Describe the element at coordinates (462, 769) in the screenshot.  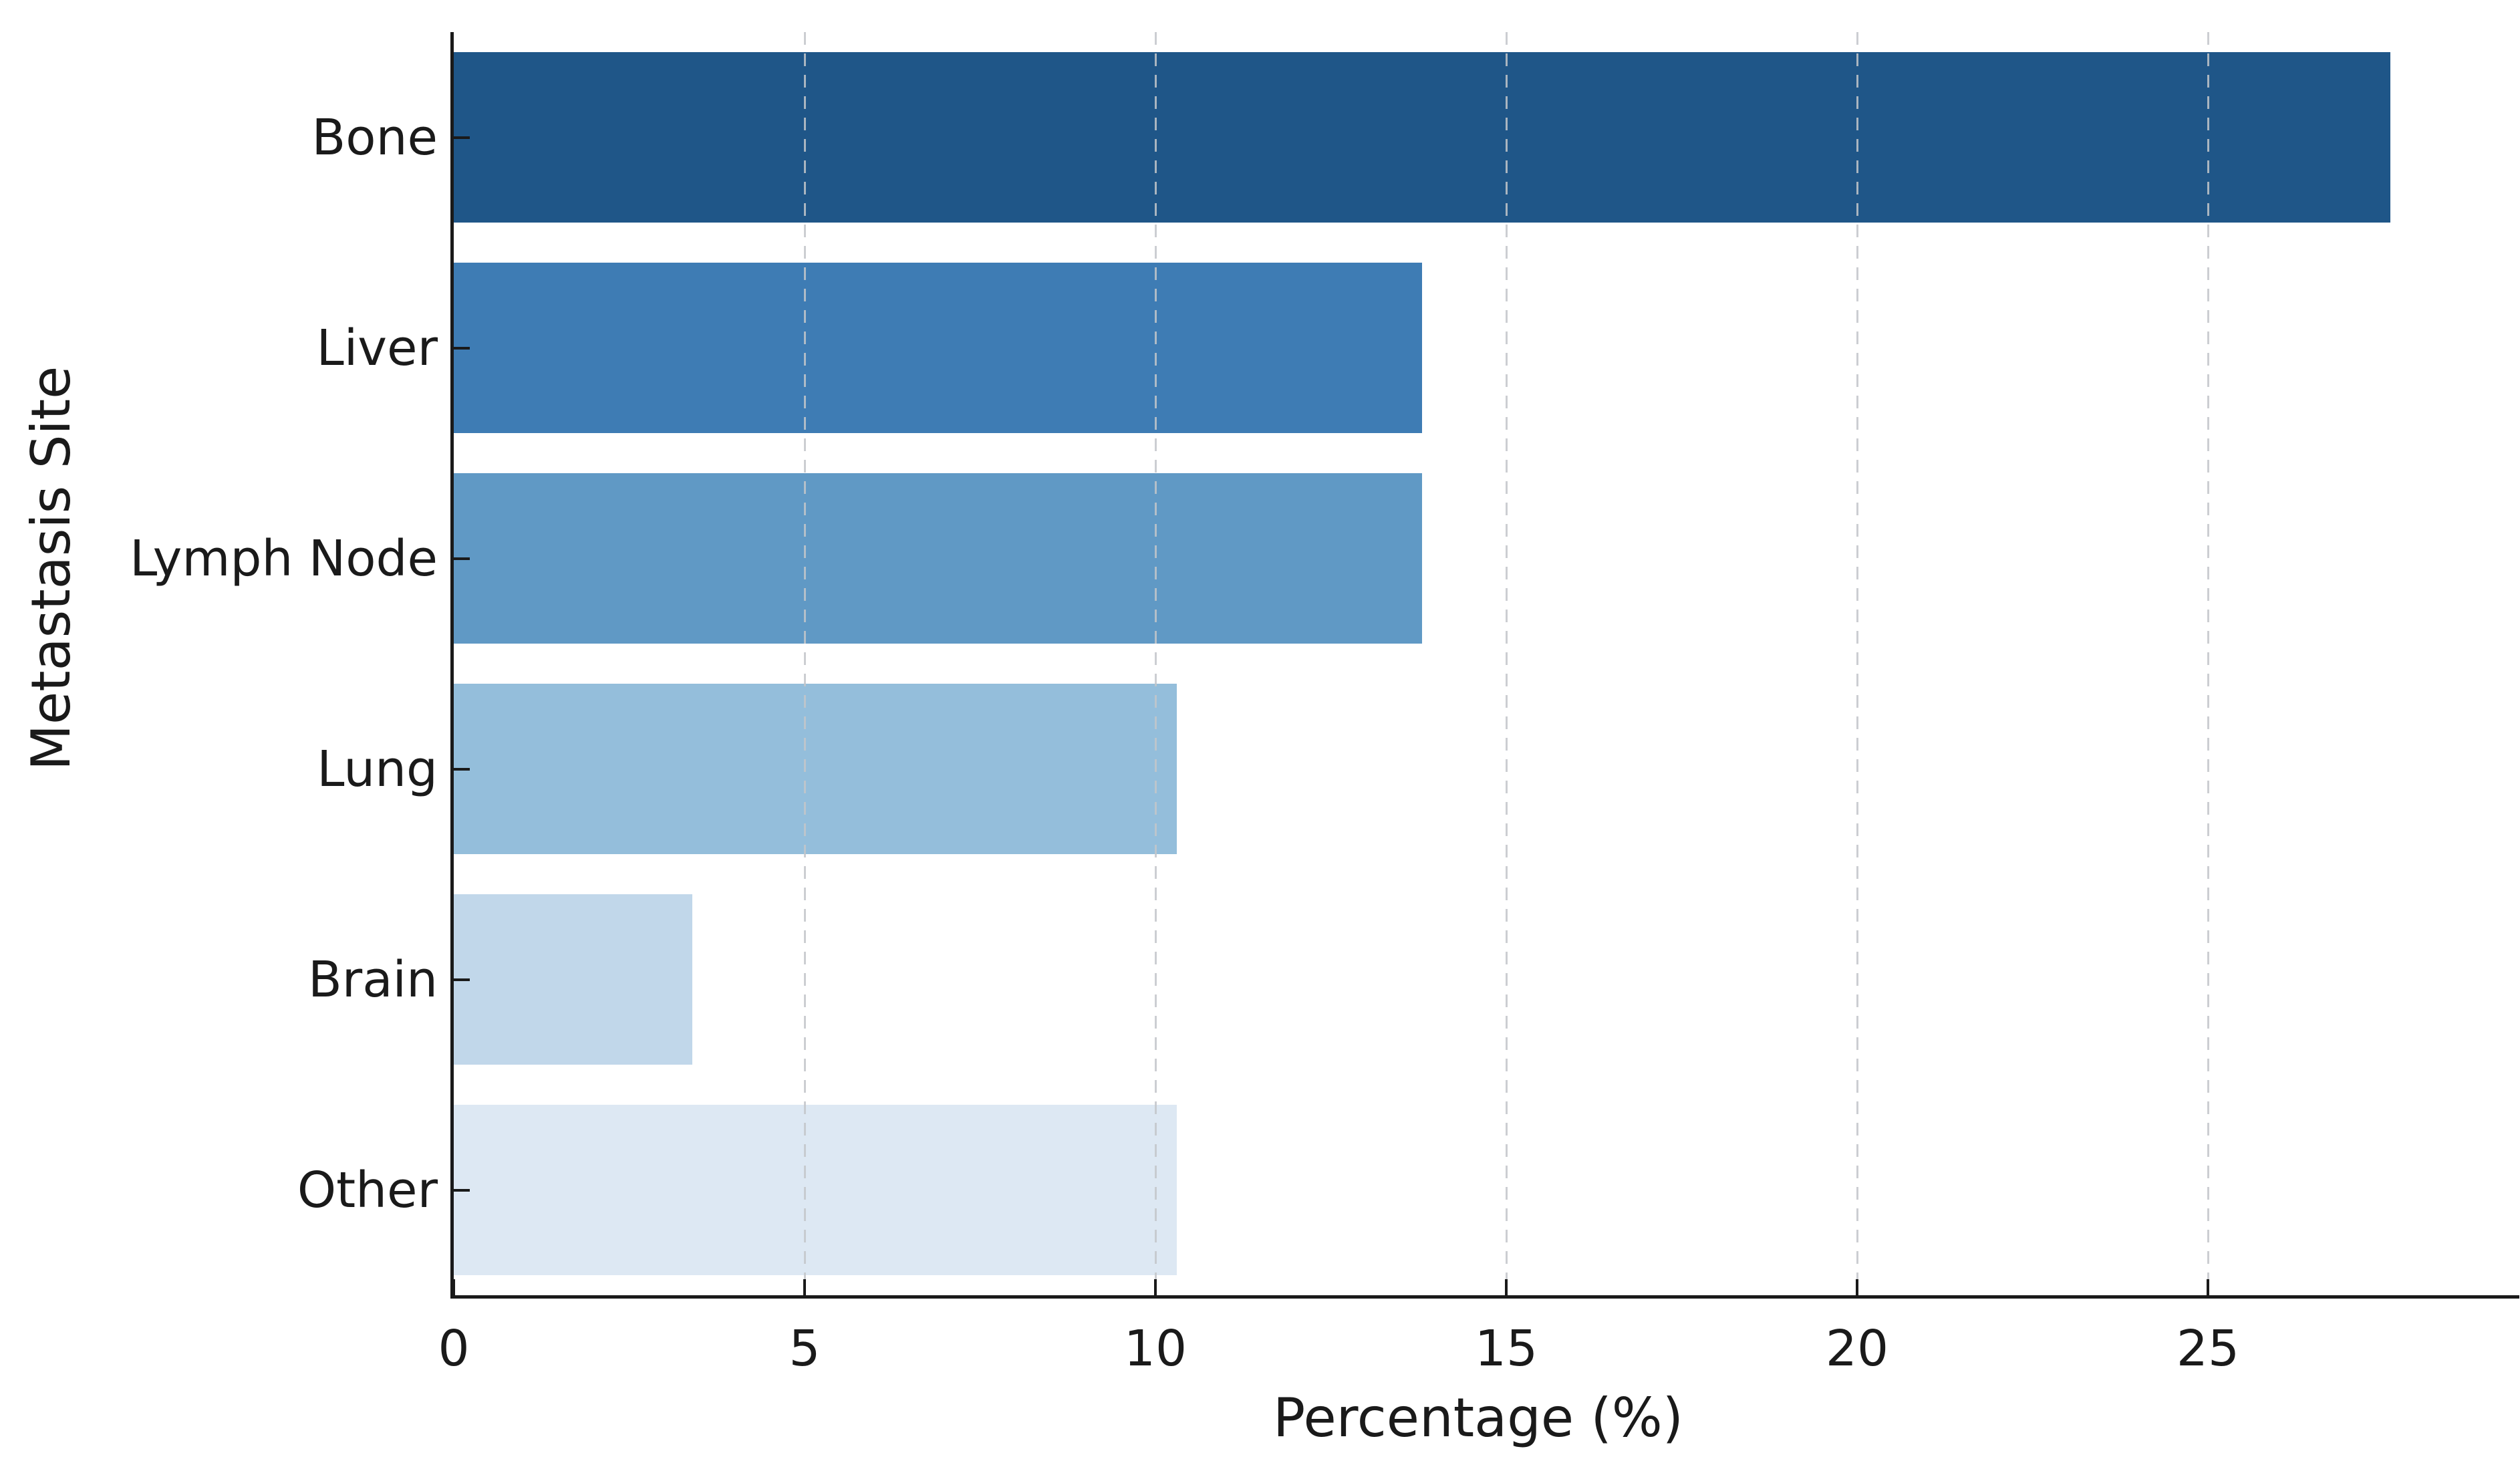
I see `y-tick-lung` at that location.